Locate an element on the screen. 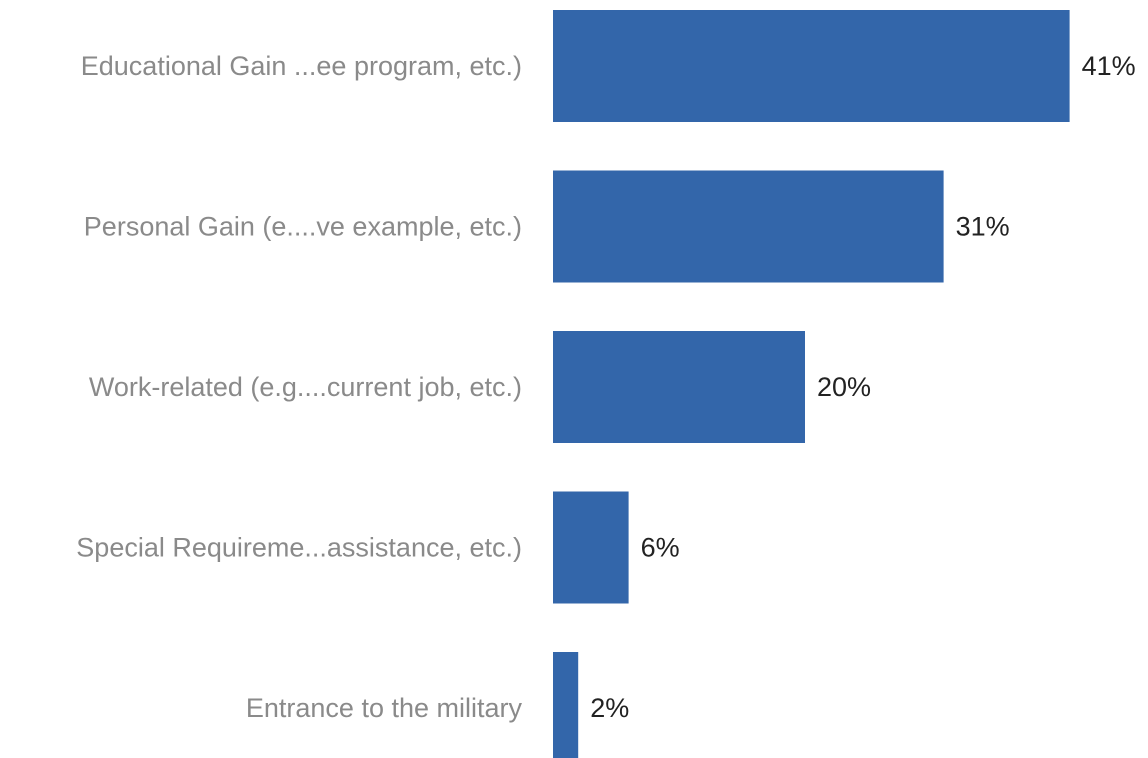  value-label-1: 31% is located at coordinates (983, 227).